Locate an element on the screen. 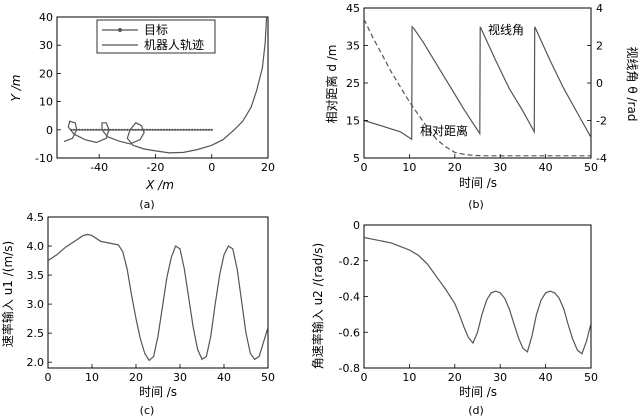 This screenshot has height=419, width=642. xlabel-d: 时间 /s is located at coordinates (478, 392).